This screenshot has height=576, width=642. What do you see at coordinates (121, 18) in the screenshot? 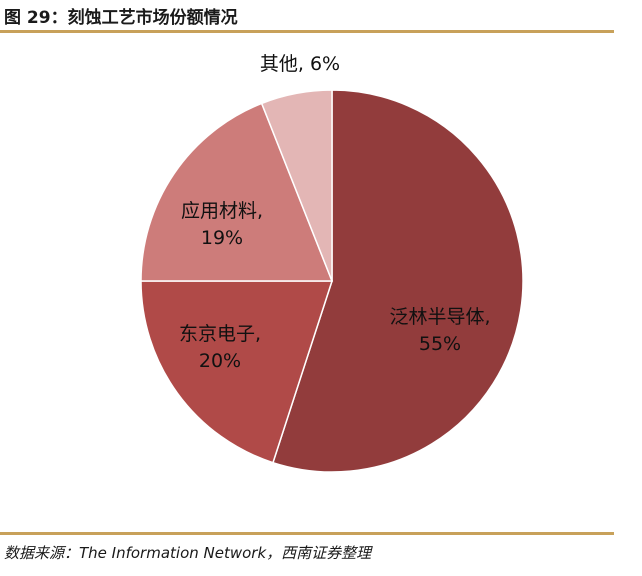
I see `figure-title: 图 29：刻蚀工艺市场份额情况` at bounding box center [121, 18].